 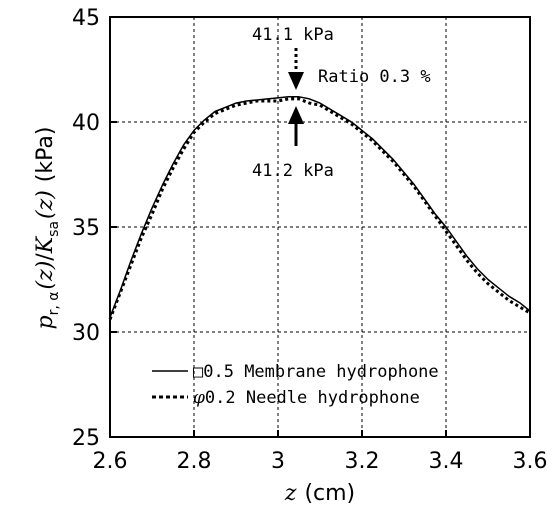 I want to click on y-axis-label: pr, α(z)/Ksa(z)(kPa), so click(x=47, y=228).